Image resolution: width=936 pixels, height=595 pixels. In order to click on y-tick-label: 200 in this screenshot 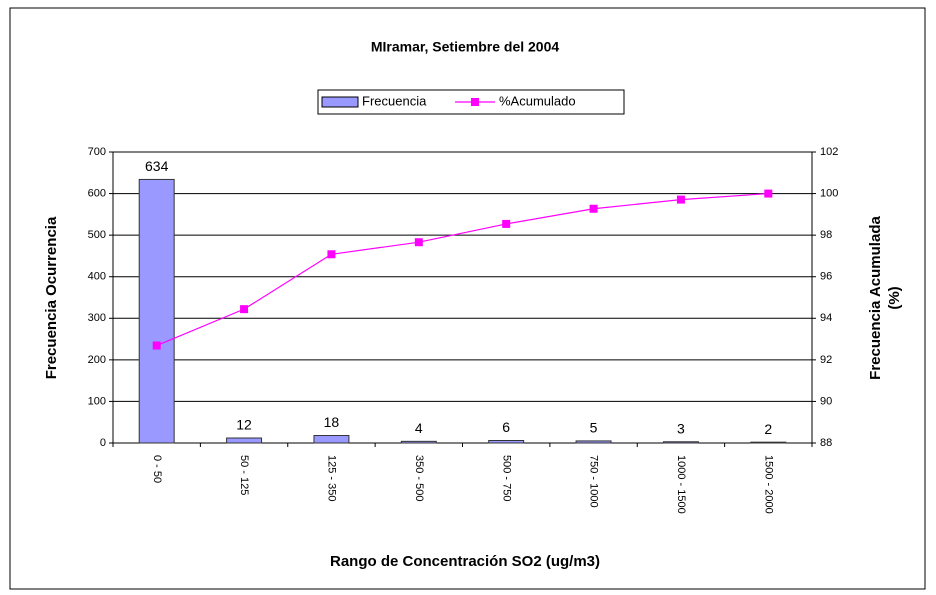, I will do `click(97, 360)`.